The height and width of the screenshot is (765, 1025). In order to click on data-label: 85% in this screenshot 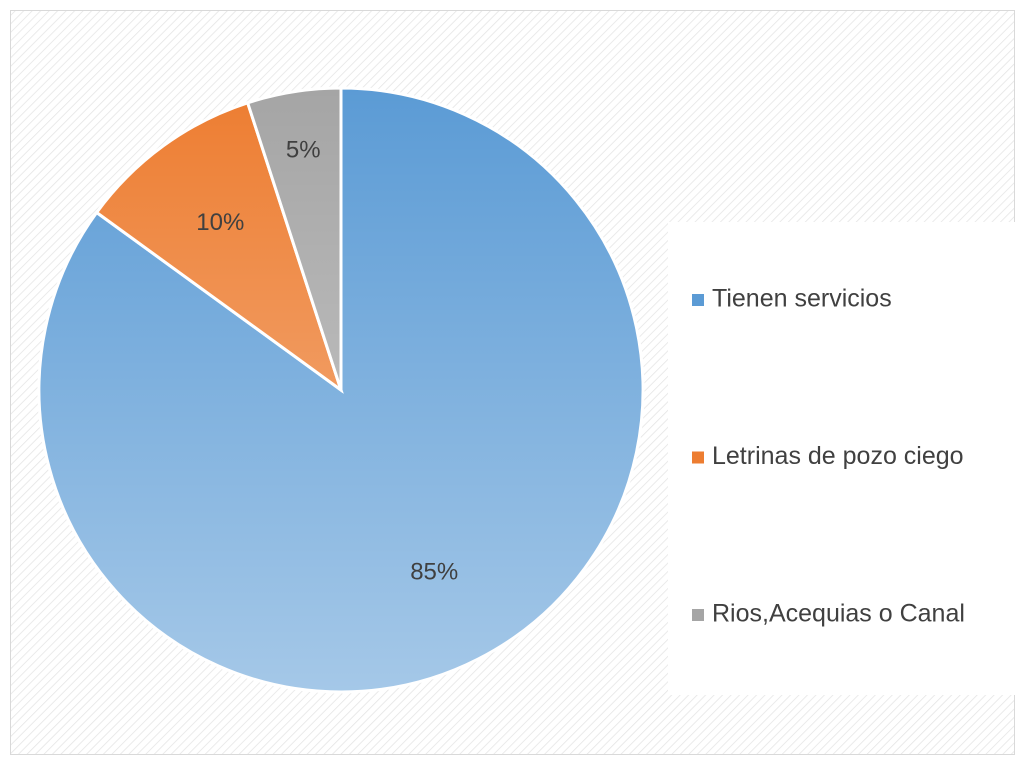, I will do `click(434, 571)`.